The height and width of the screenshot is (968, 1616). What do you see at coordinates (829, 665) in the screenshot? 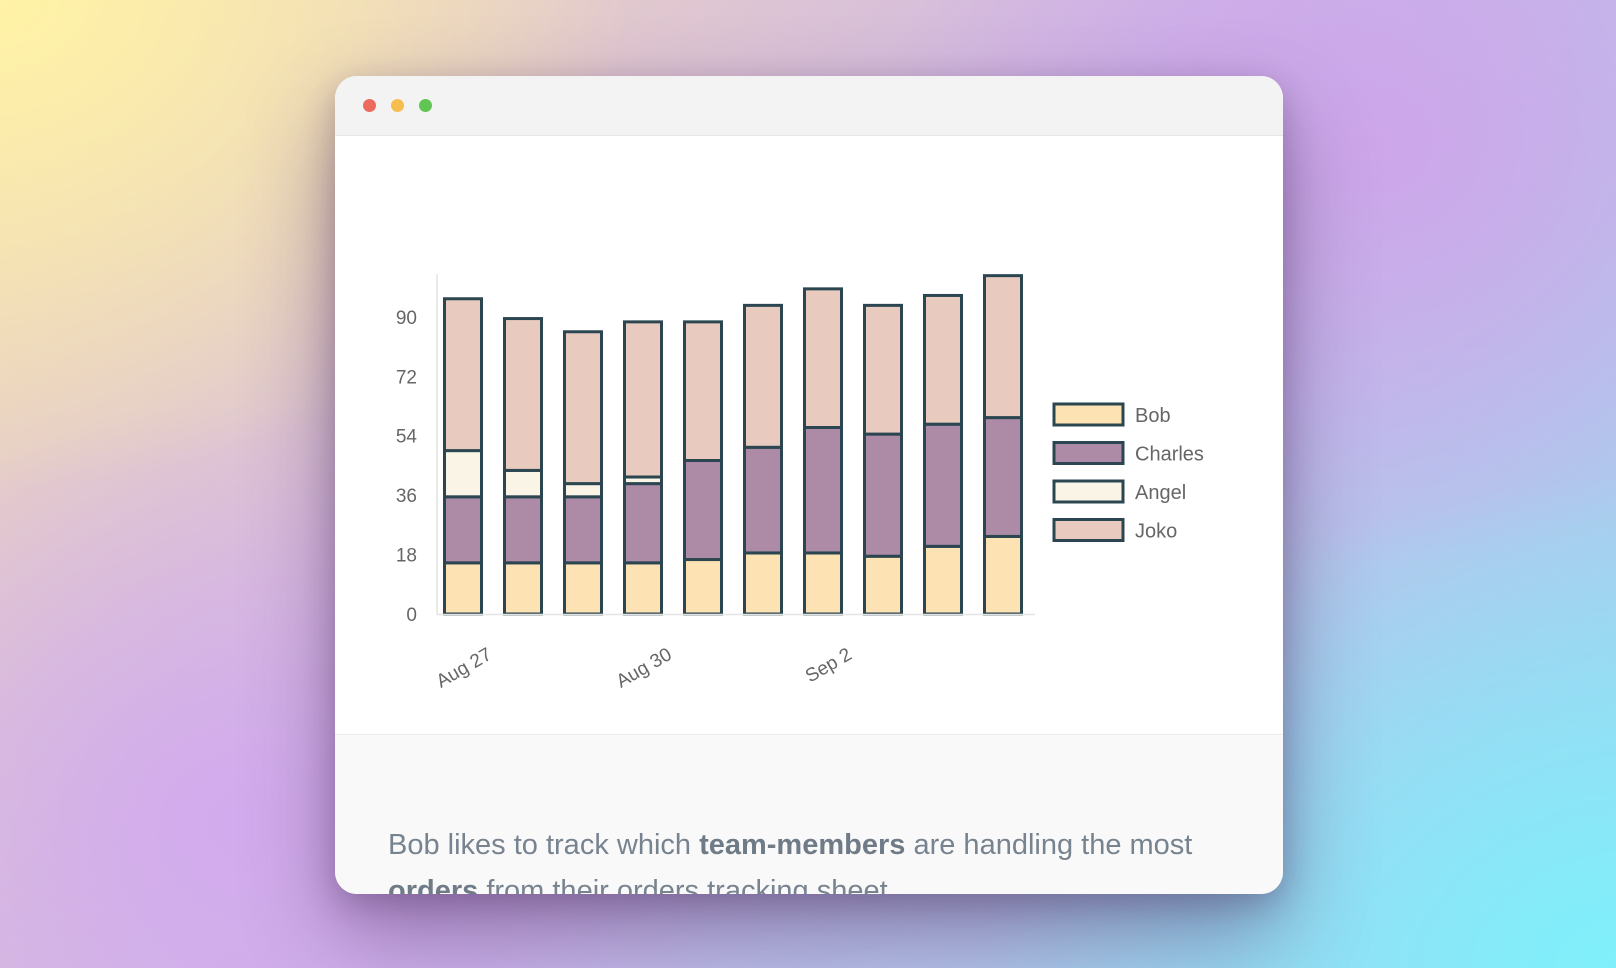
I see `x-tick-label: Sep 2` at bounding box center [829, 665].